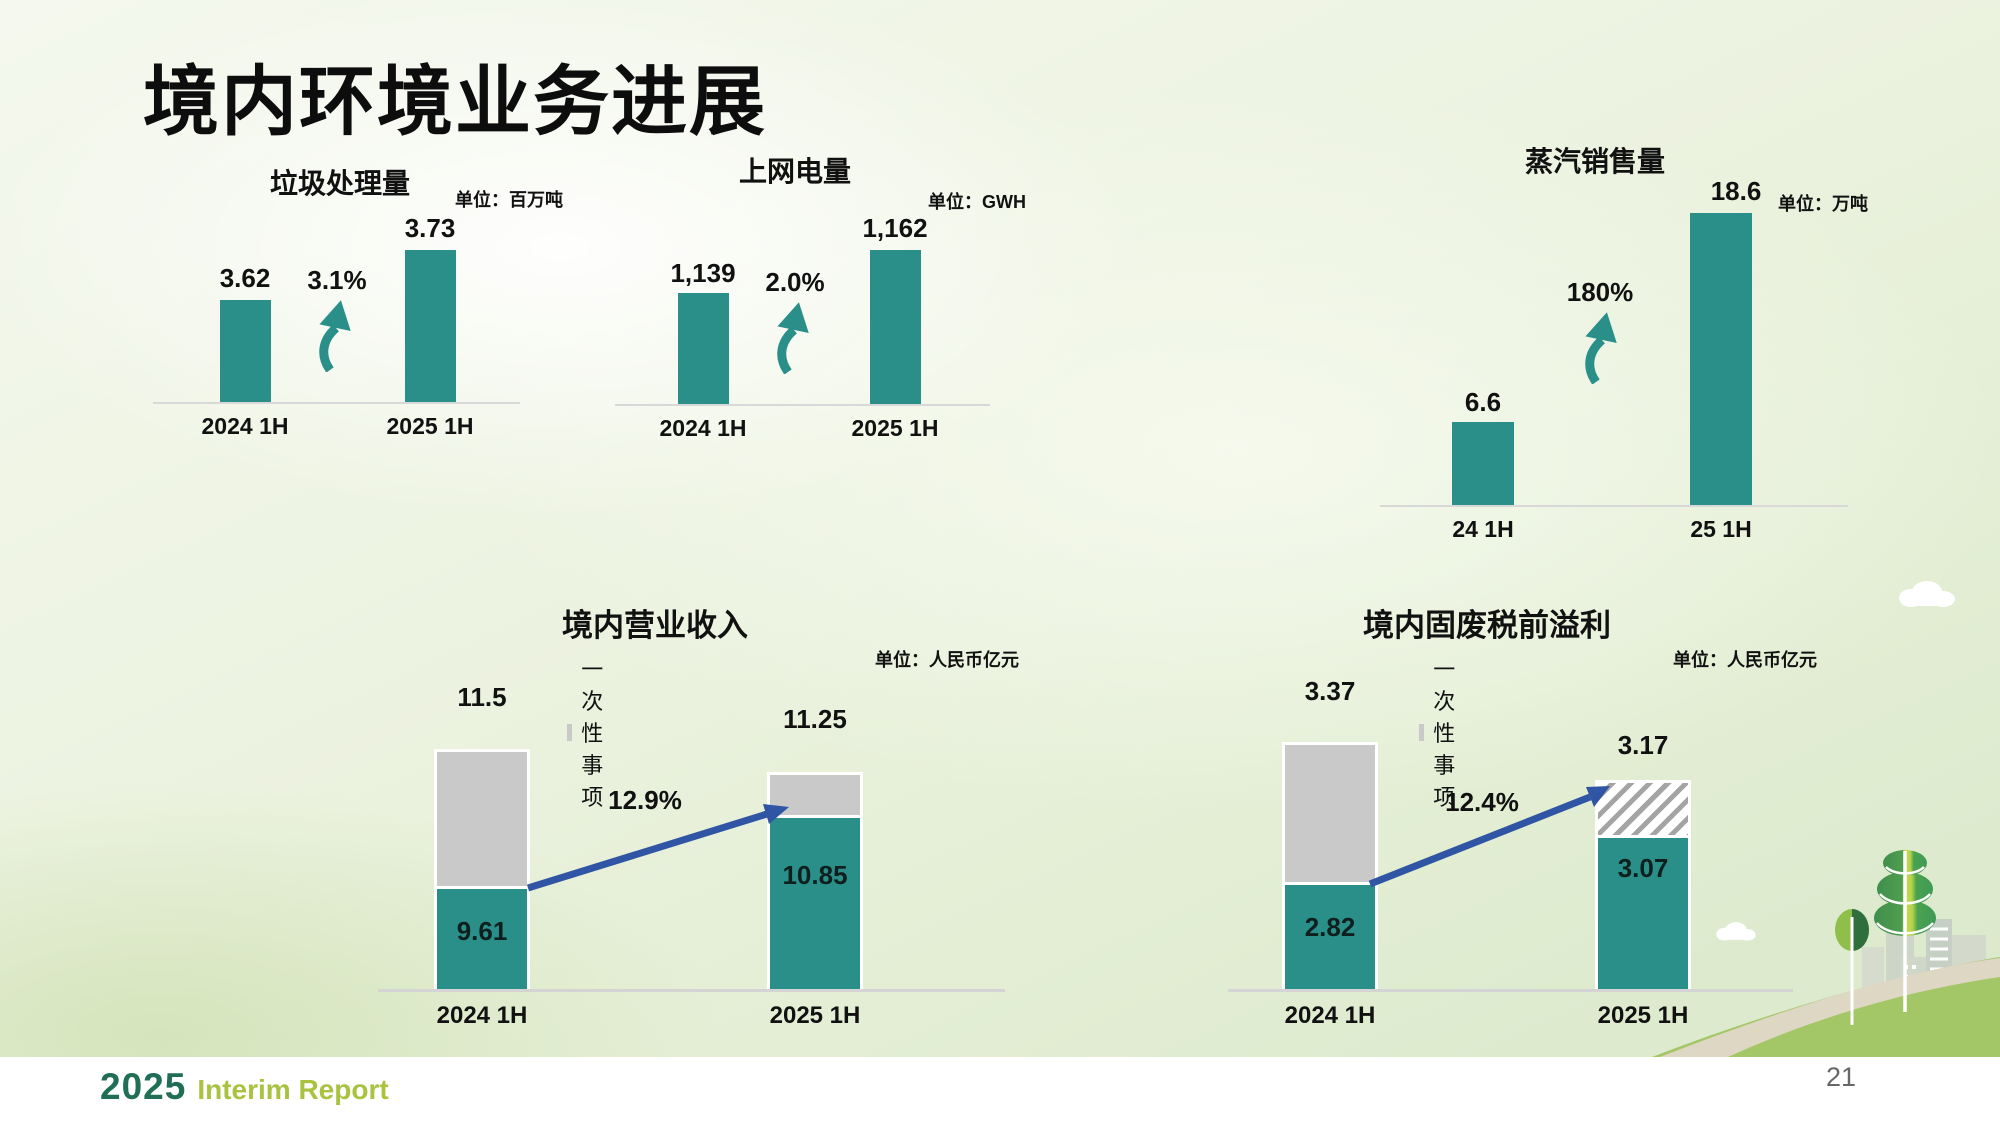 The height and width of the screenshot is (1125, 2000). I want to click on report-logo-year: 2025, so click(143, 1086).